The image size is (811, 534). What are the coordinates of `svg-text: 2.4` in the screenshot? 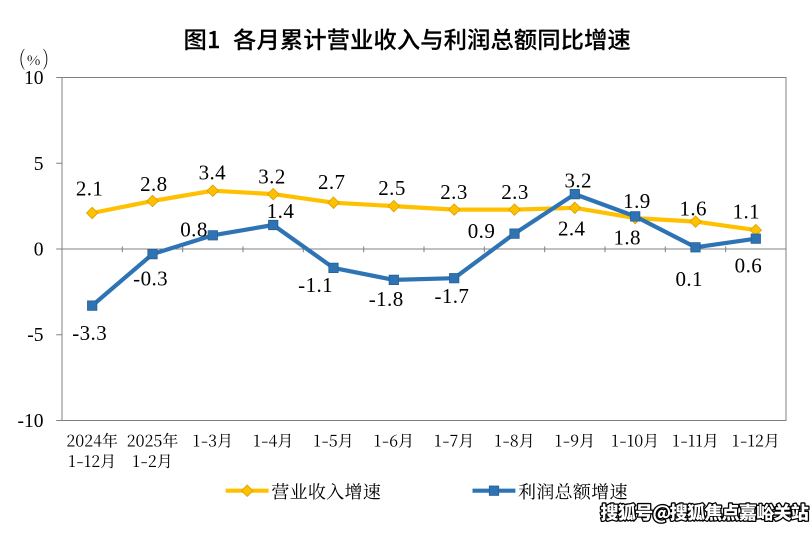 It's located at (572, 229).